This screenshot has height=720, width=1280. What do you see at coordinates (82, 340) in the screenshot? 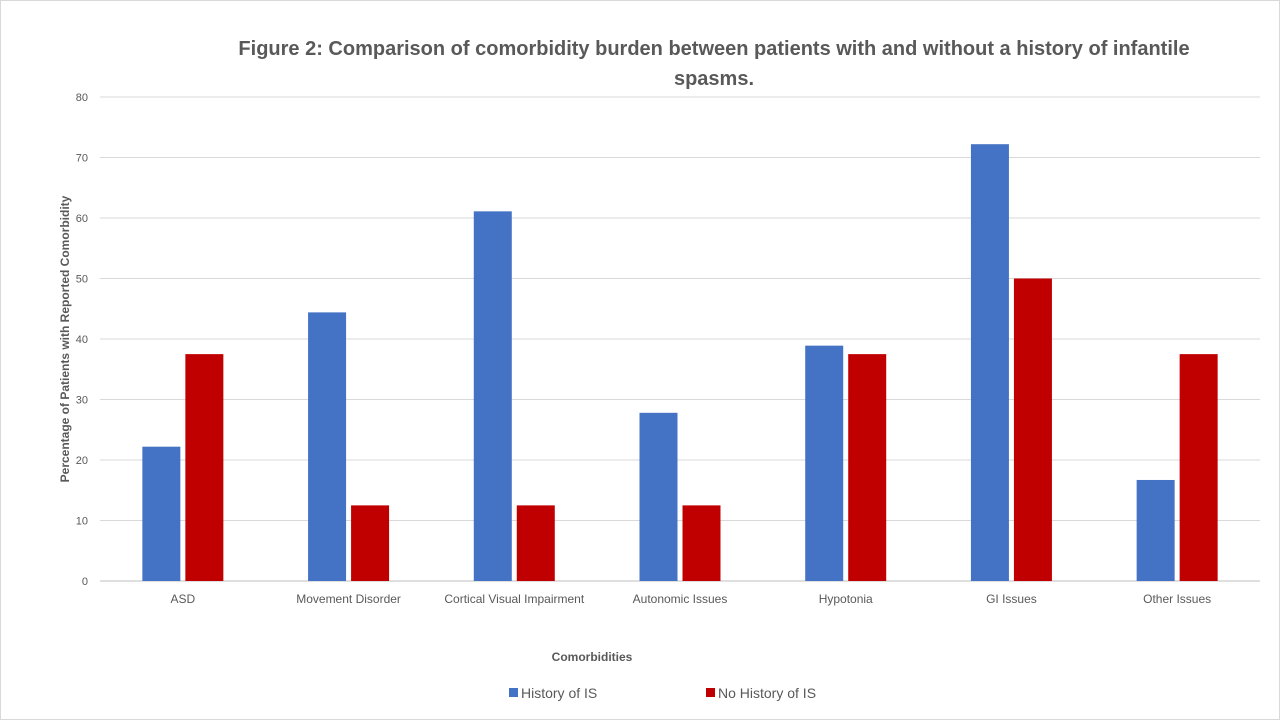
I see `y-tick-label: 40` at bounding box center [82, 340].